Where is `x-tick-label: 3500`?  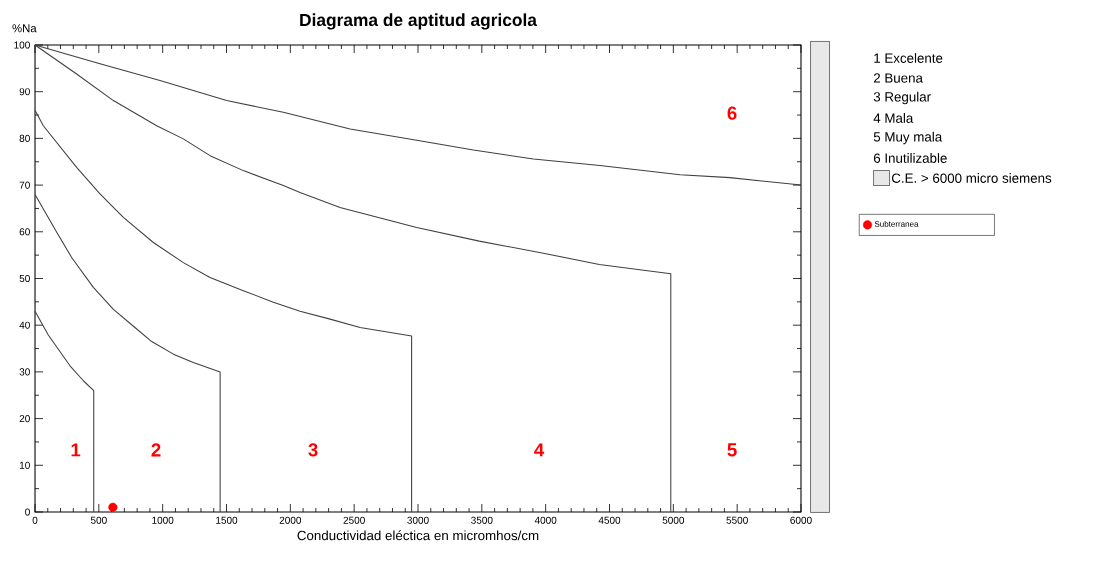
x-tick-label: 3500 is located at coordinates (482, 520).